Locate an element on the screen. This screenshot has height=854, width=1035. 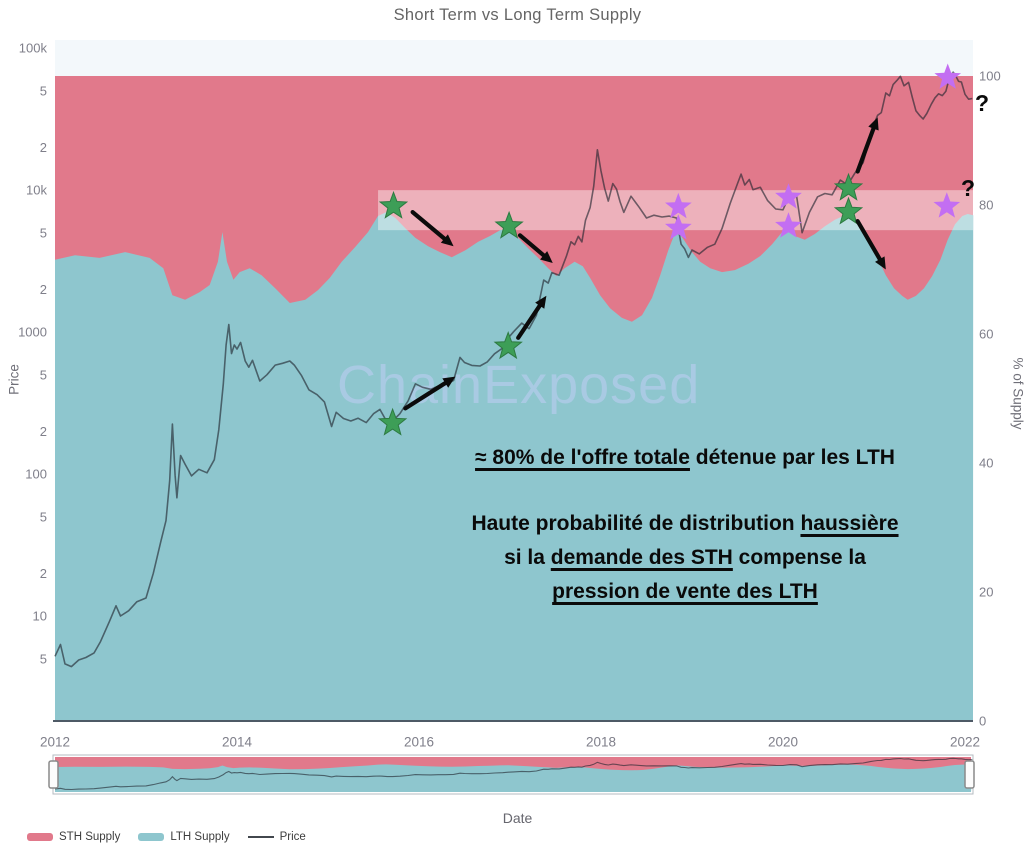
legend-label-sth: STH Supply is located at coordinates (90, 837).